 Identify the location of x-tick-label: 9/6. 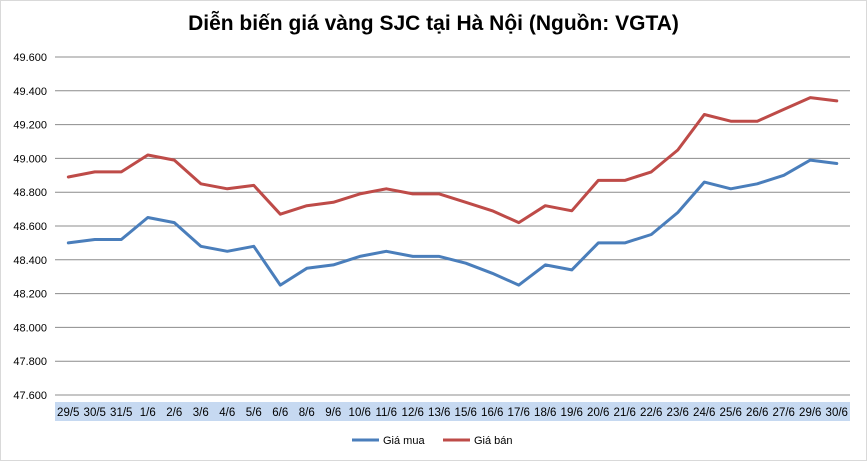
(333, 413).